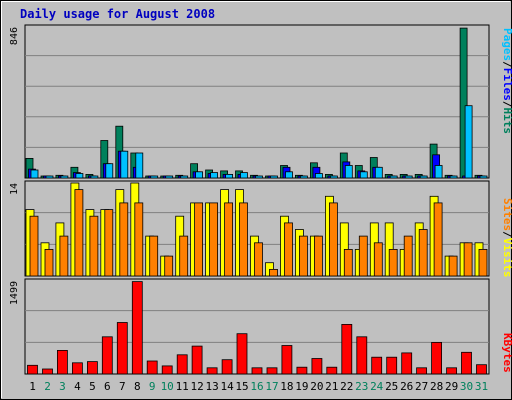 The image size is (512, 400). Describe the element at coordinates (331, 386) in the screenshot. I see `x-label-day-21: 21` at that location.